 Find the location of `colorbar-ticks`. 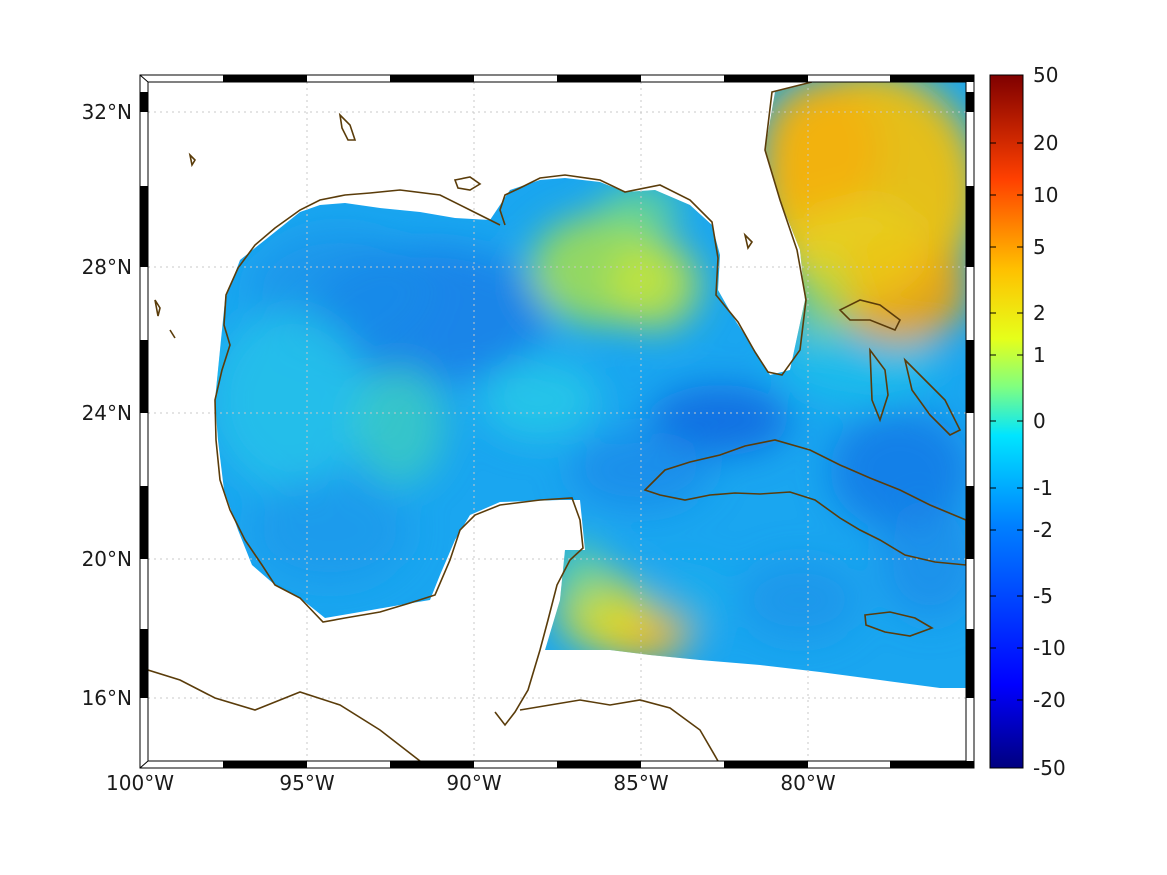

colorbar-ticks is located at coordinates (1006, 421).